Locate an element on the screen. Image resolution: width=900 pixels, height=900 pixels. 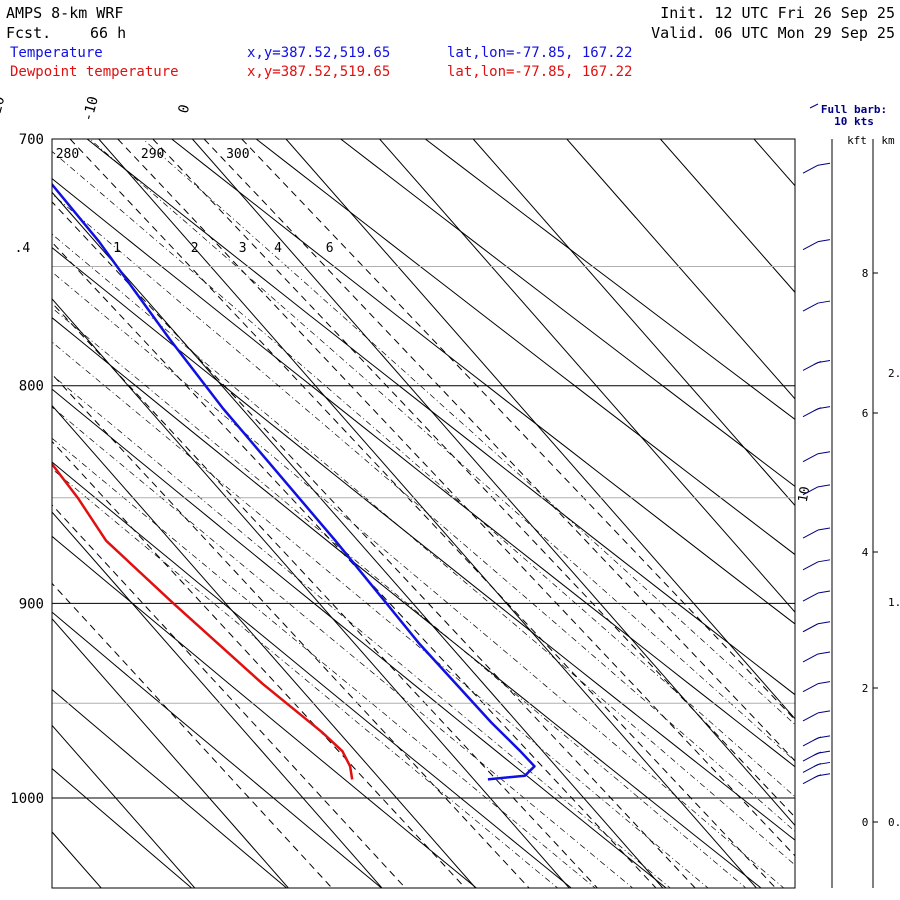
valid-time: Valid. 06 UTC Mon 29 Sep 25 is located at coordinates (773, 33).